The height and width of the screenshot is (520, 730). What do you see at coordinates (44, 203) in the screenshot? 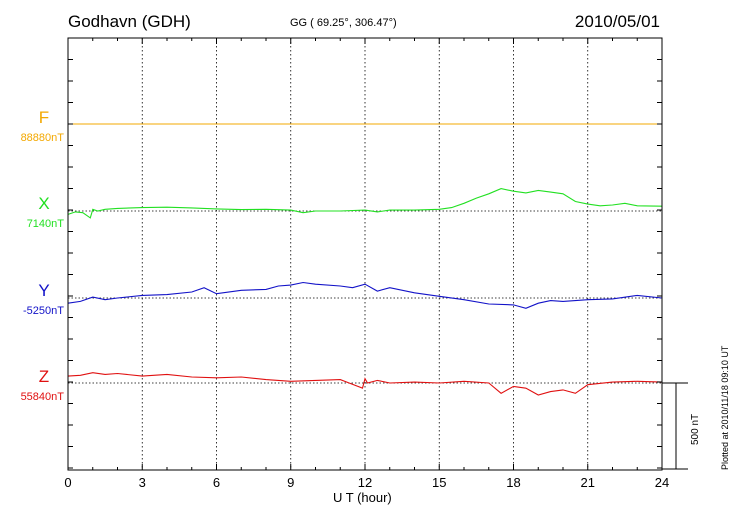
I see `component-letter-x: X` at bounding box center [44, 203].